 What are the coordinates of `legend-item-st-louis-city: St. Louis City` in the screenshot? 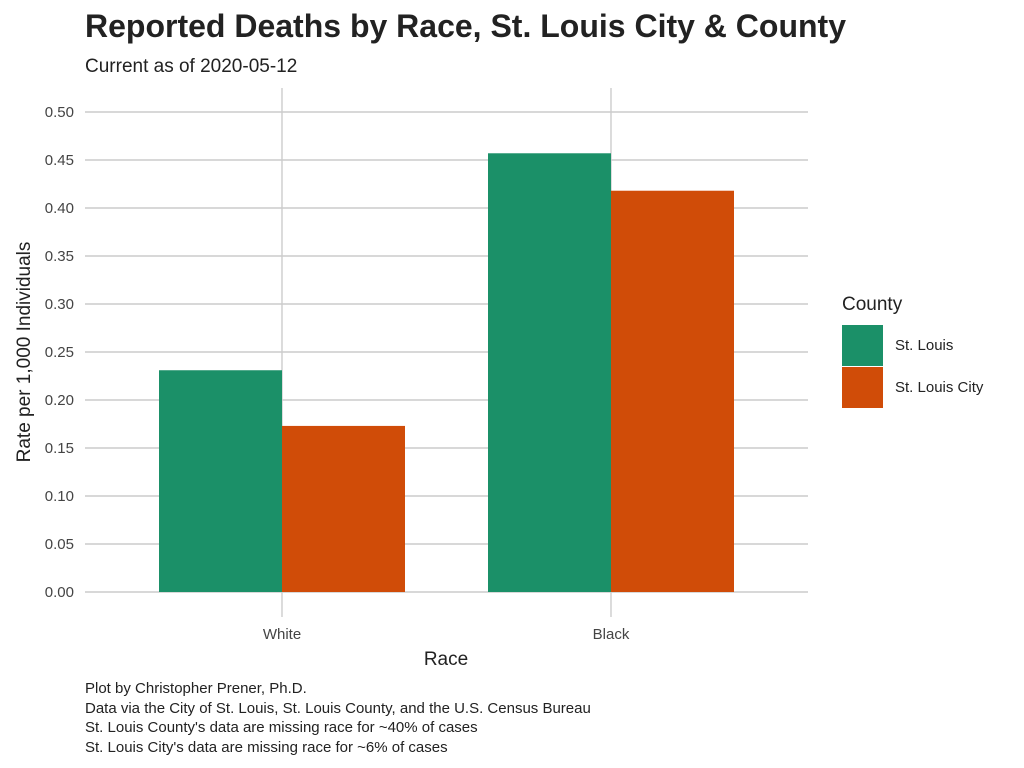 It's located at (912, 387).